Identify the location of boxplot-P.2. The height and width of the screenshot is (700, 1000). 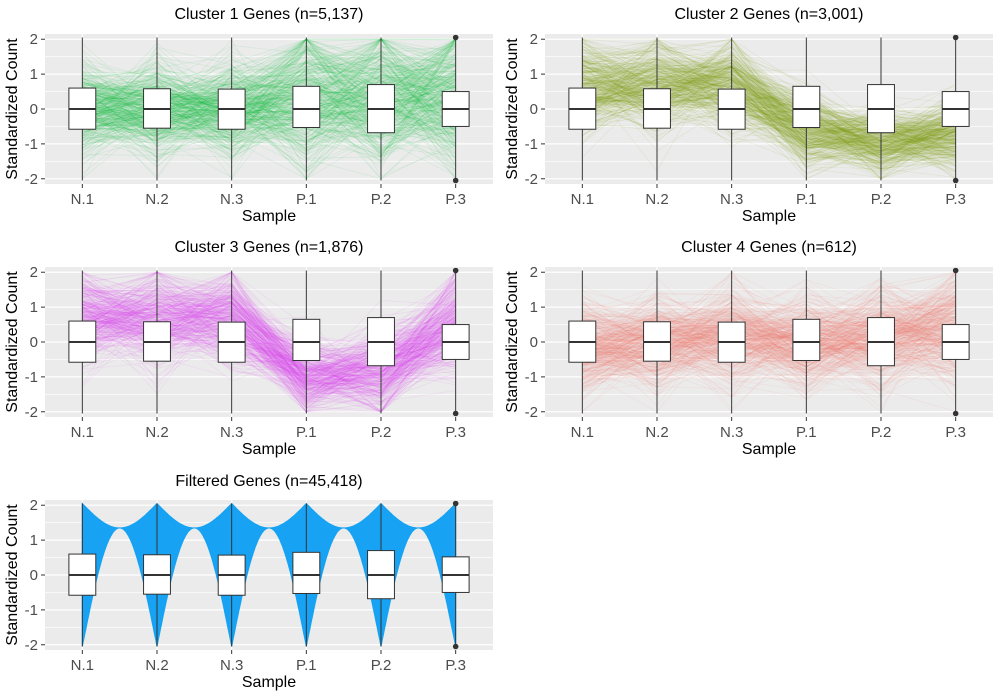
(381, 342).